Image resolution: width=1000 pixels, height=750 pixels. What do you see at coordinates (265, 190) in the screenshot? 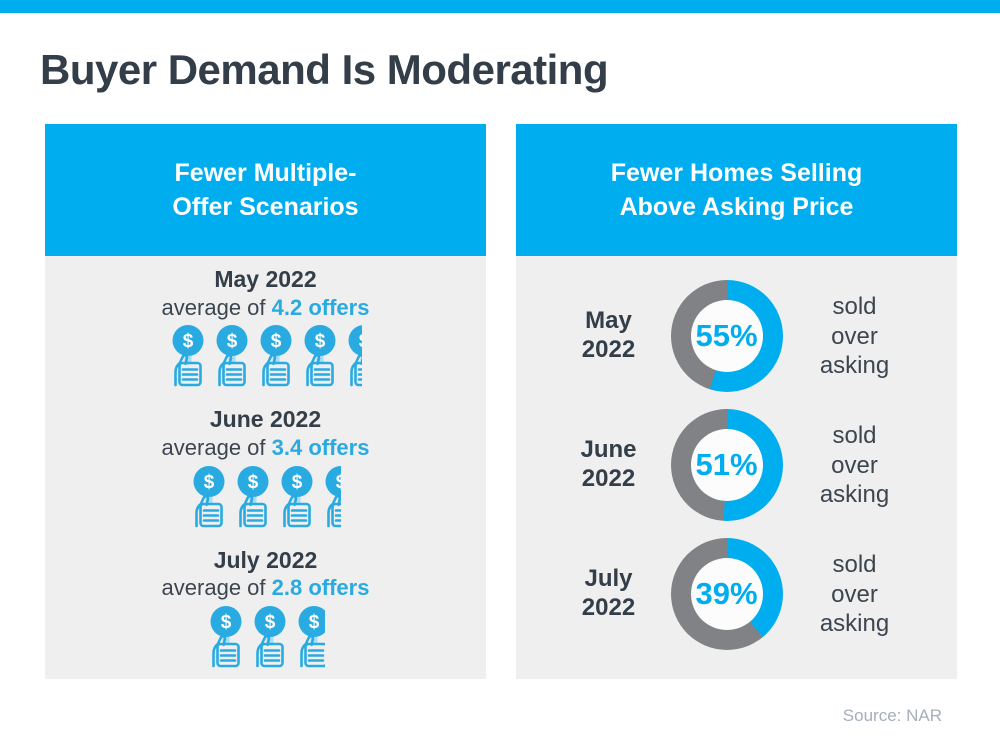
I see `multiple-offers-panel-header: Fewer Multiple- Offer Scenarios` at bounding box center [265, 190].